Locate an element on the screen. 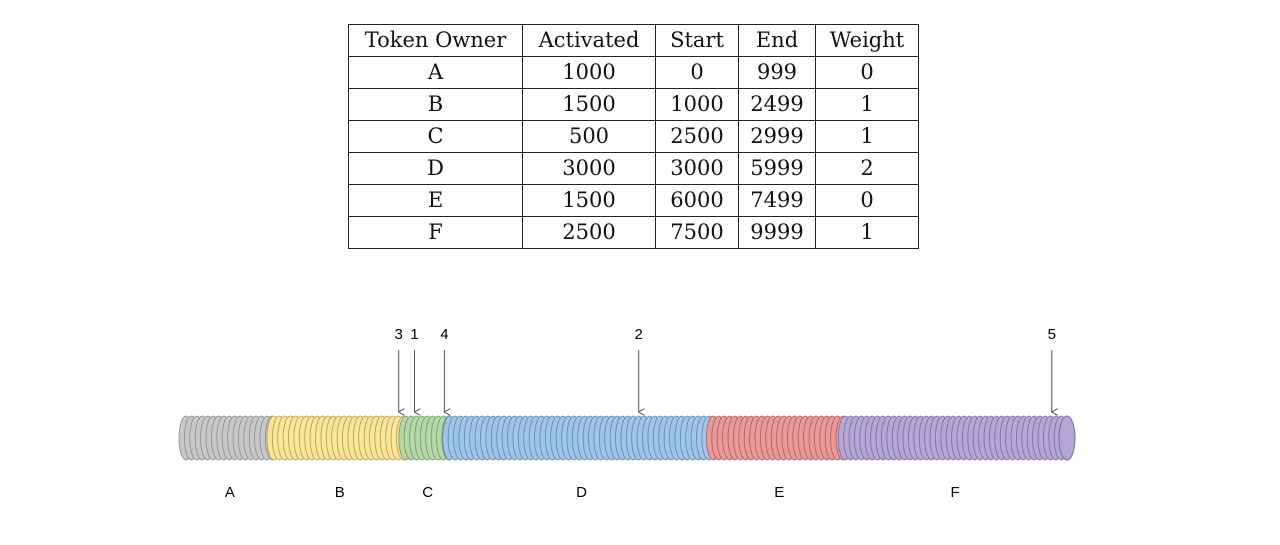 The width and height of the screenshot is (1280, 545). marker-label: 2 is located at coordinates (639, 334).